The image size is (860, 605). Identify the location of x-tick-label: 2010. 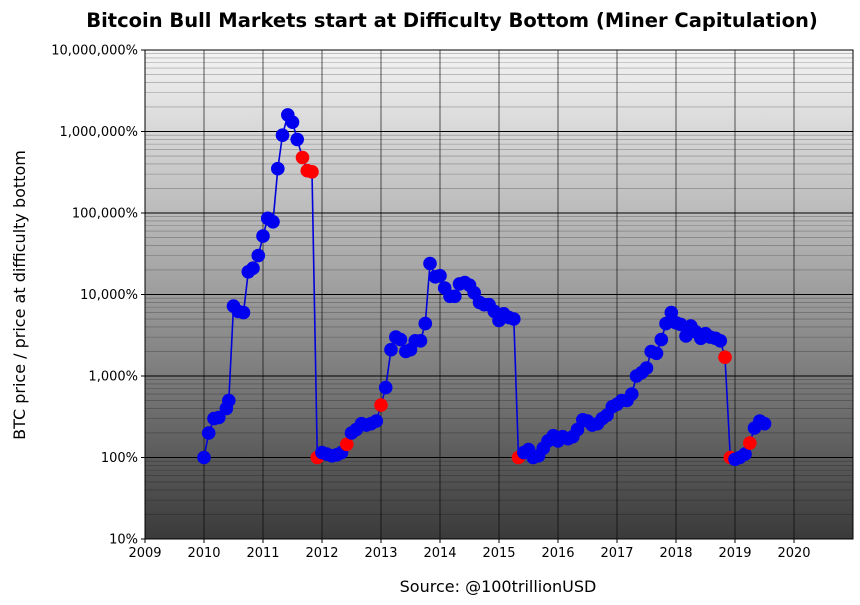
(203, 553).